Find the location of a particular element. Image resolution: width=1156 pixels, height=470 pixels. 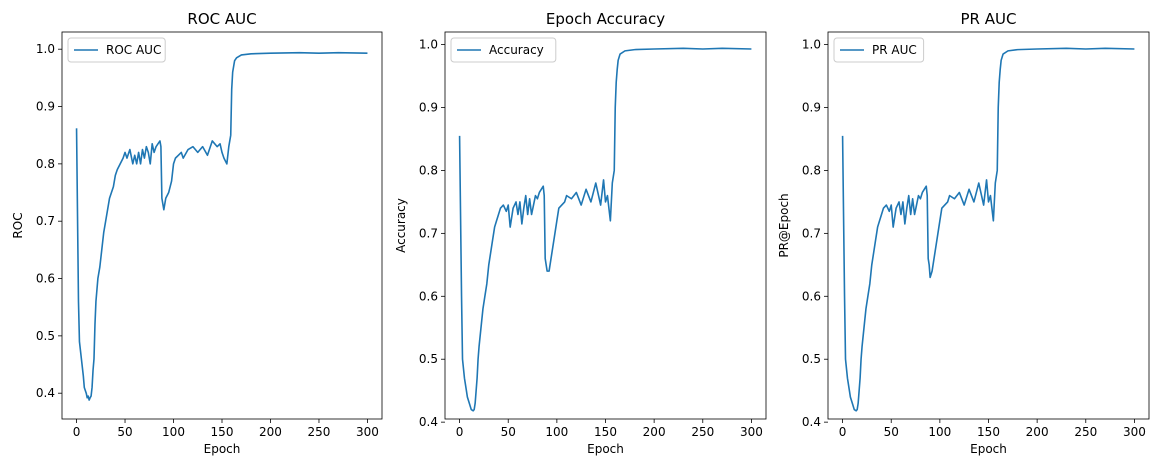

legend-label: ROC AUC is located at coordinates (133, 50).